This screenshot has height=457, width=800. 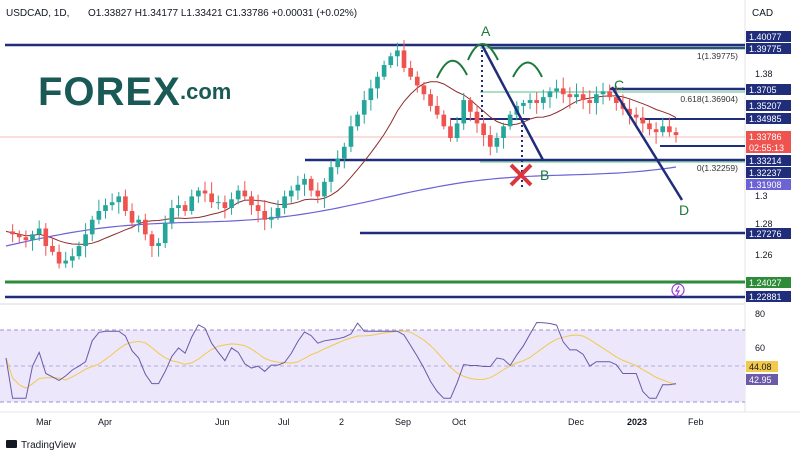 I want to click on price-badge-1-35207-text: 1.35207, so click(x=765, y=106).